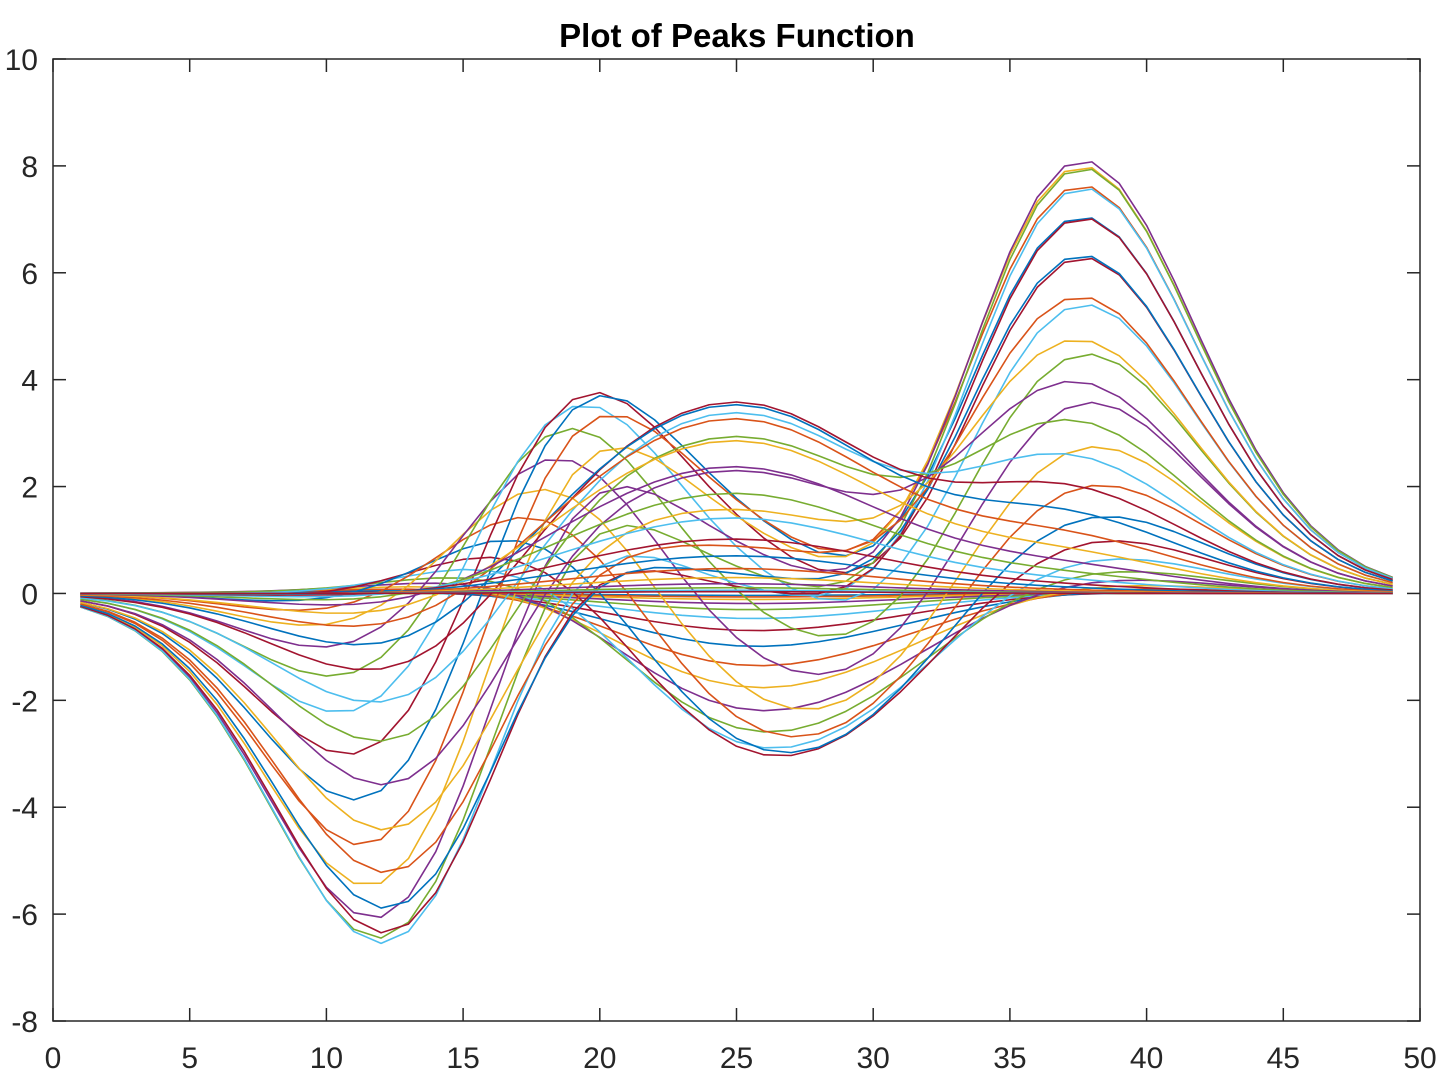  I want to click on x-axis-tick-labels: 0 5 10 15 20 25 30 35 40 45 50, so click(741, 1058).